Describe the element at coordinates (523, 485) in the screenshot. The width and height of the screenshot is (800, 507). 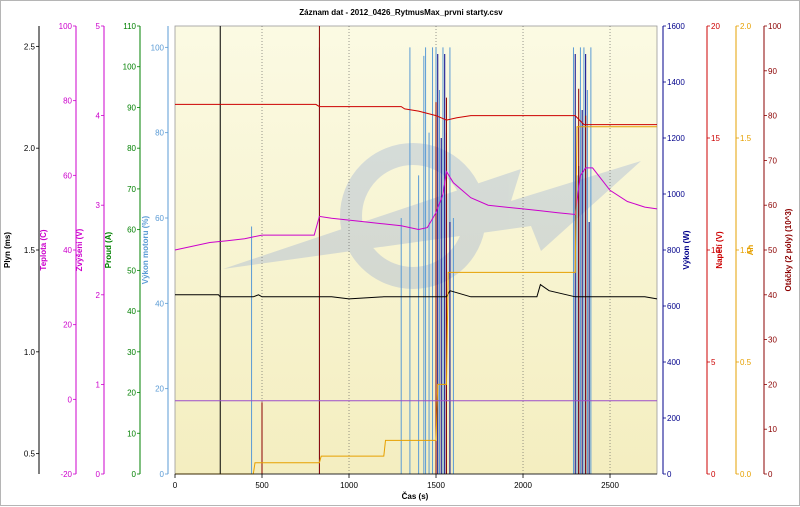
I see `x-tick-label: 2000` at that location.